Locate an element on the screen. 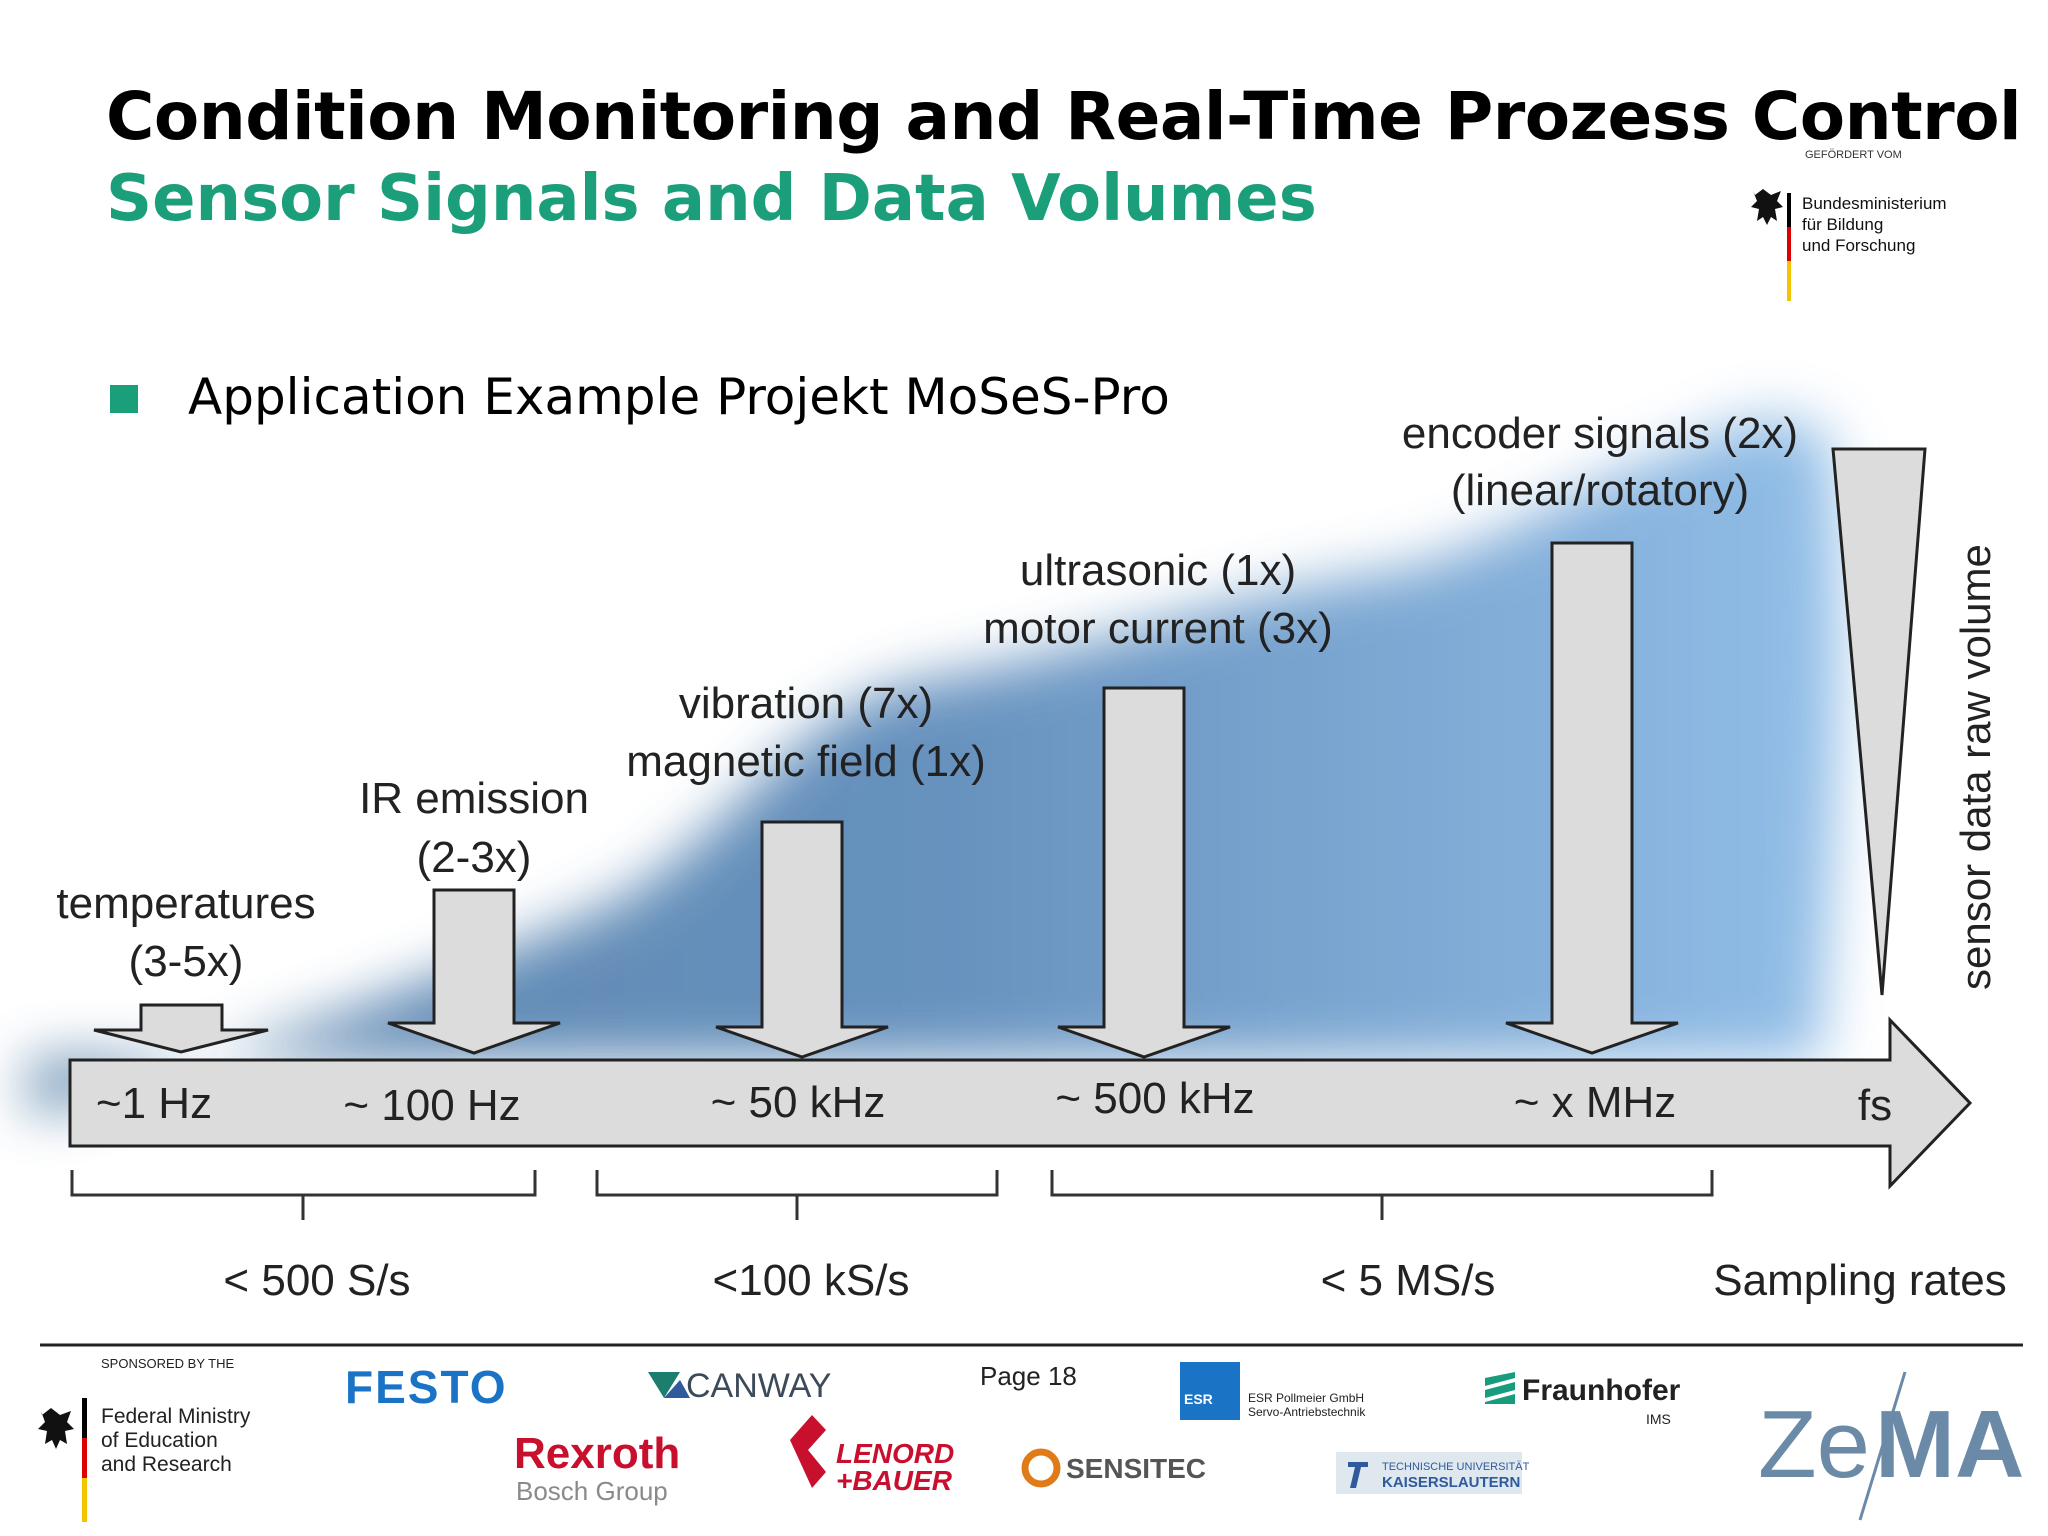  lenord-bauer-logo: LENORD +BAUER is located at coordinates (872, 1455).